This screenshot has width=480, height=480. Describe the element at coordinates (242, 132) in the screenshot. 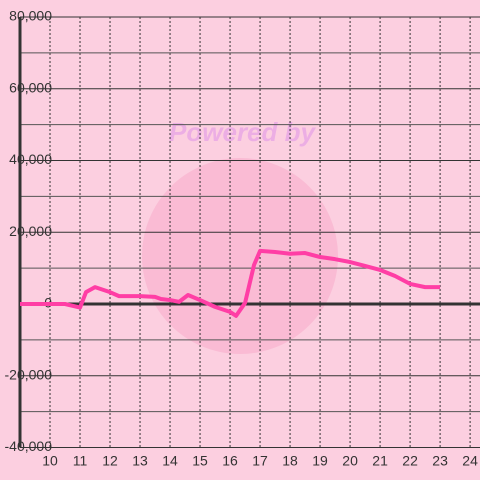

I see `watermark: Powered by` at that location.